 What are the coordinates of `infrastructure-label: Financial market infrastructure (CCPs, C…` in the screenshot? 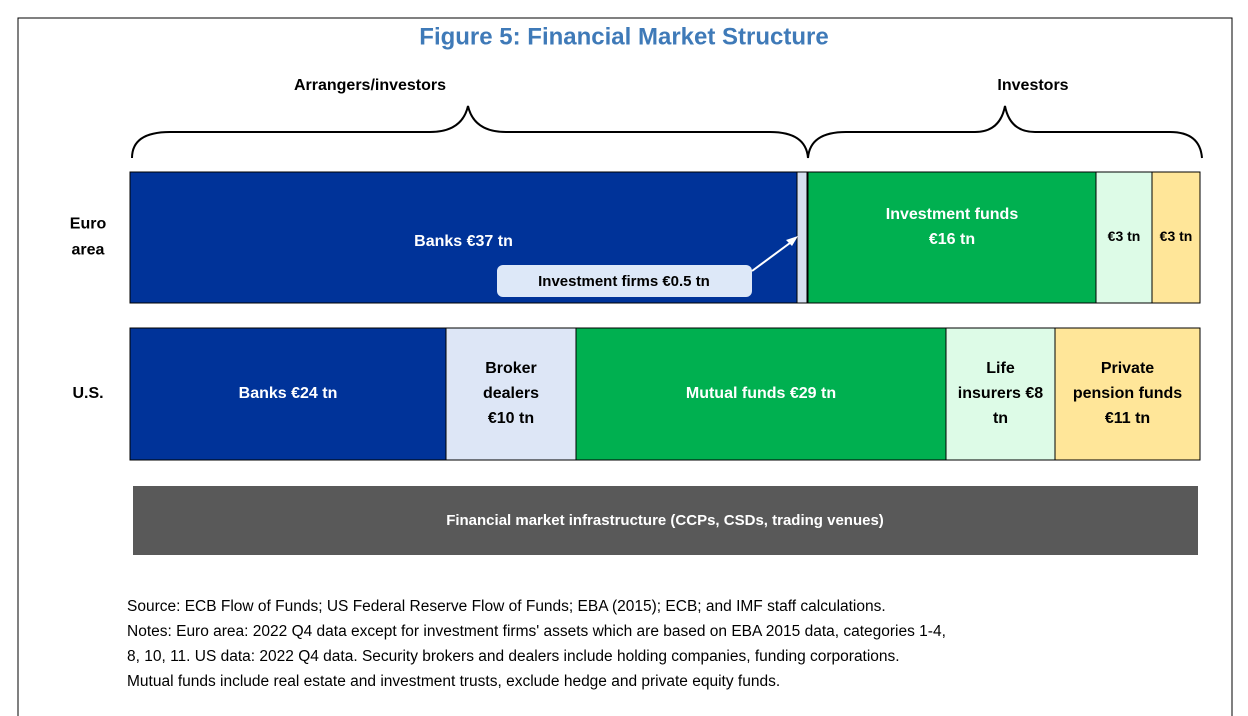 It's located at (665, 520).